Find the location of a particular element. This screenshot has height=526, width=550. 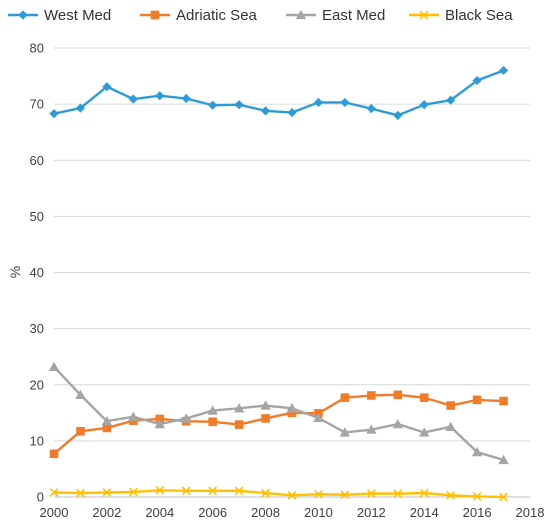

y-tick-label: 60 is located at coordinates (37, 160).